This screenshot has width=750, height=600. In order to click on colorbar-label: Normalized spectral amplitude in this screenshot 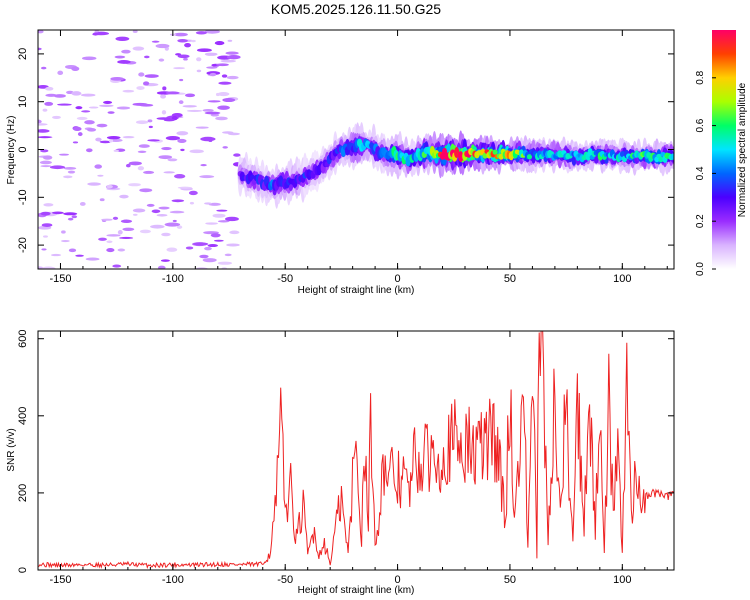, I will do `click(742, 149)`.